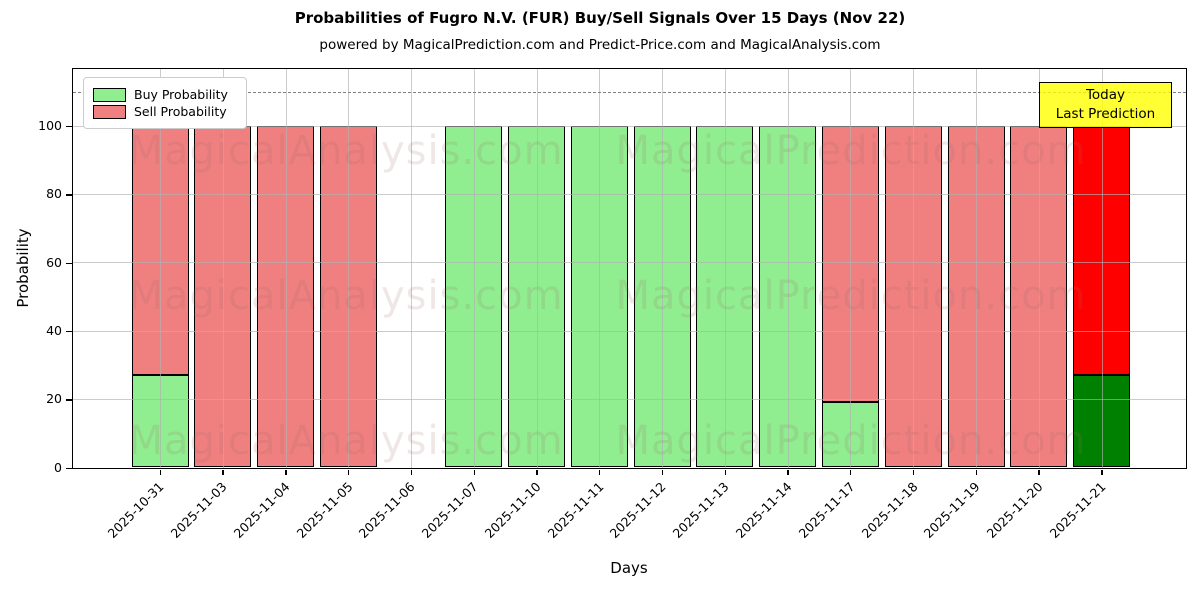  Describe the element at coordinates (1105, 95) in the screenshot. I see `today-annotation-line1: Today` at that location.